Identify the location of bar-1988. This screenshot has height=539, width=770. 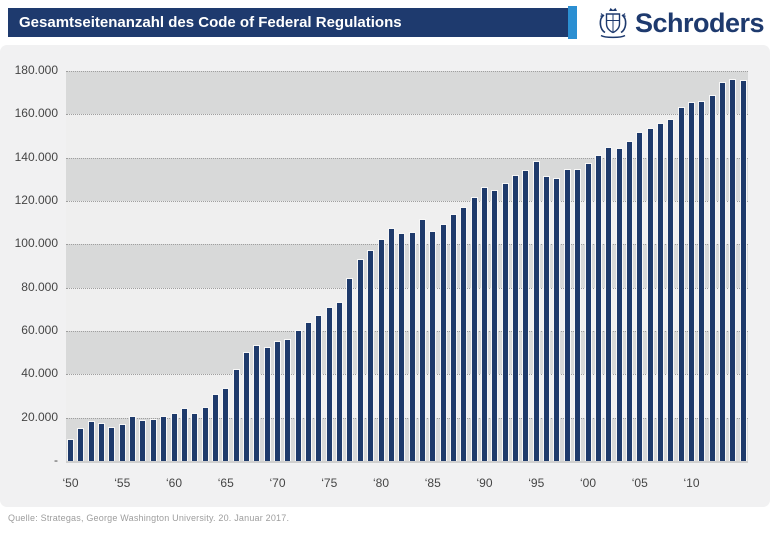
(464, 333).